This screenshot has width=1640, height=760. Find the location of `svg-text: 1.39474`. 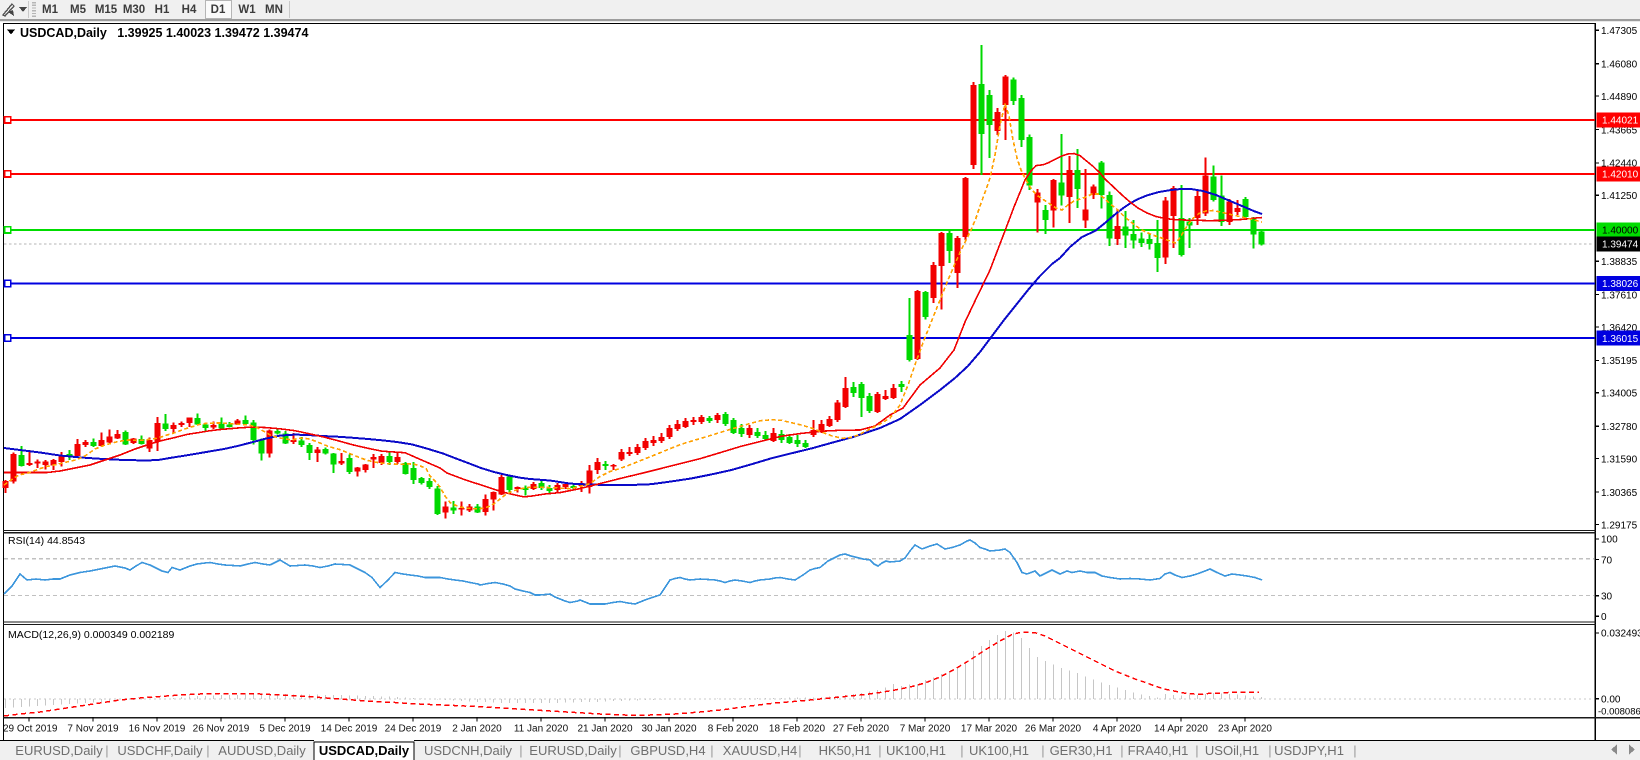

svg-text: 1.39474 is located at coordinates (1620, 245).